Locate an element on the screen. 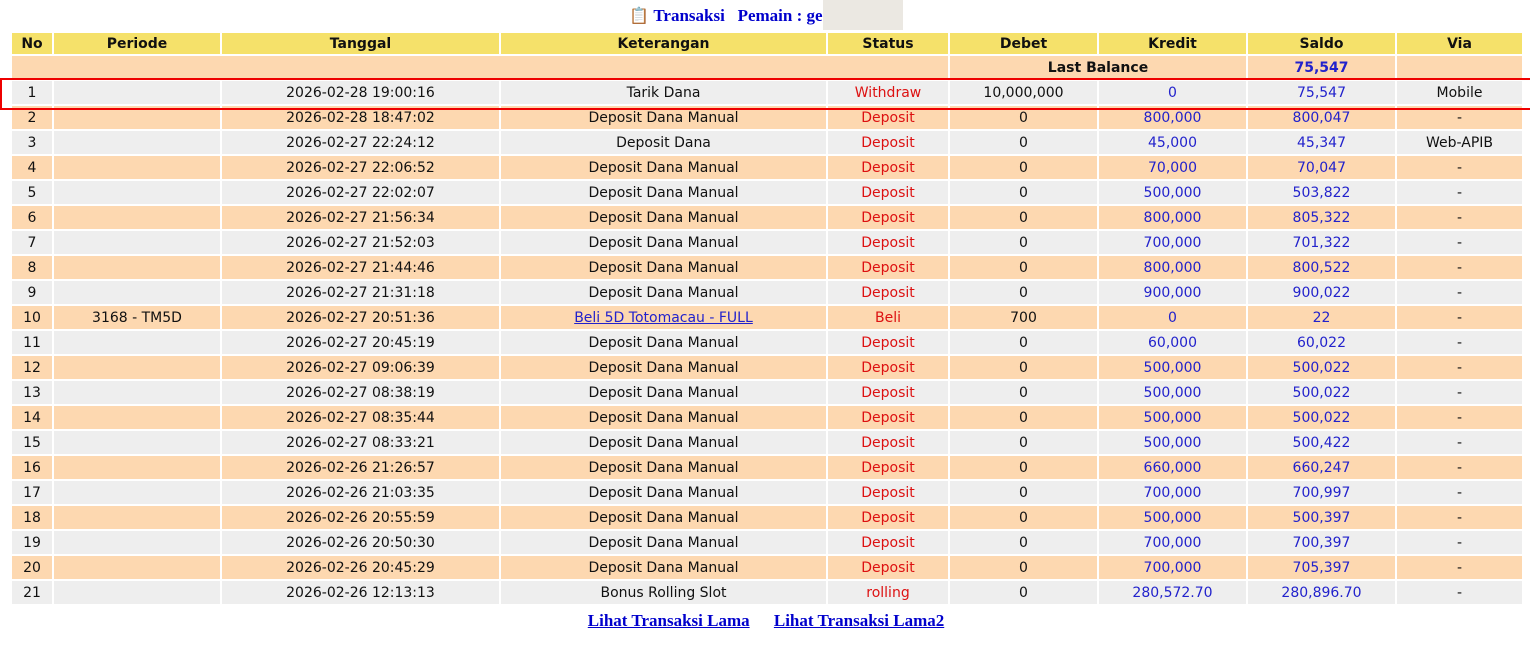  cell-no: 4 is located at coordinates (32, 167).